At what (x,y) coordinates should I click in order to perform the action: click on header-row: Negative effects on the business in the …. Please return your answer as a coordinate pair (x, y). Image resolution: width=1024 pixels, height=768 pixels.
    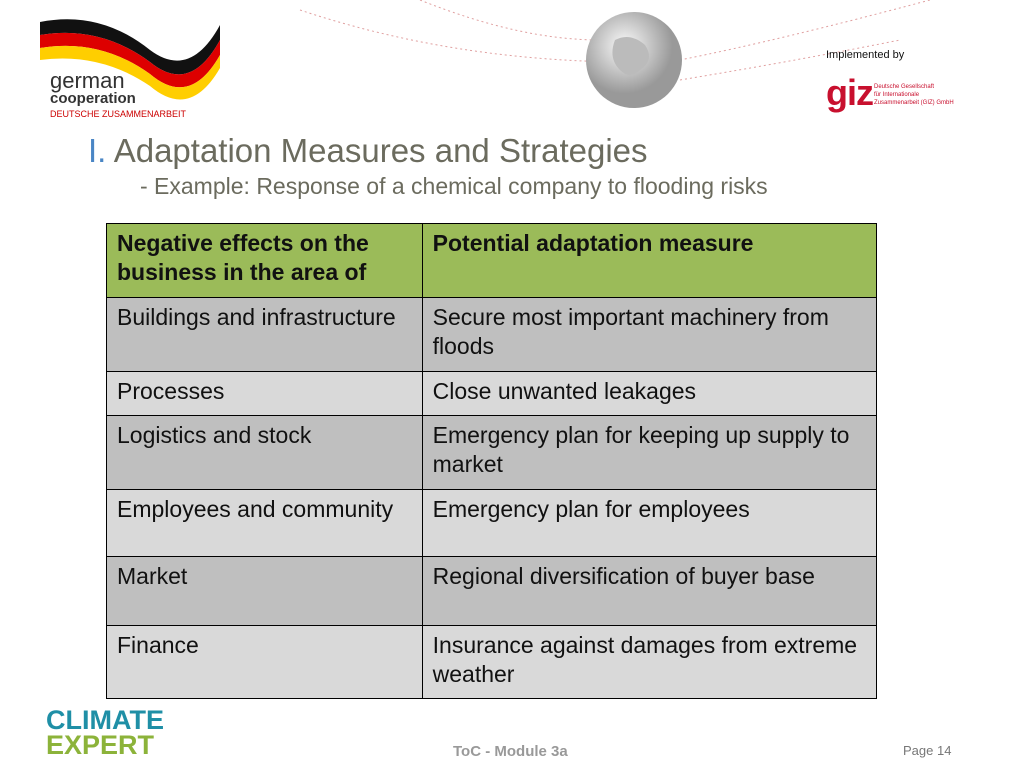
    Looking at the image, I should click on (492, 260).